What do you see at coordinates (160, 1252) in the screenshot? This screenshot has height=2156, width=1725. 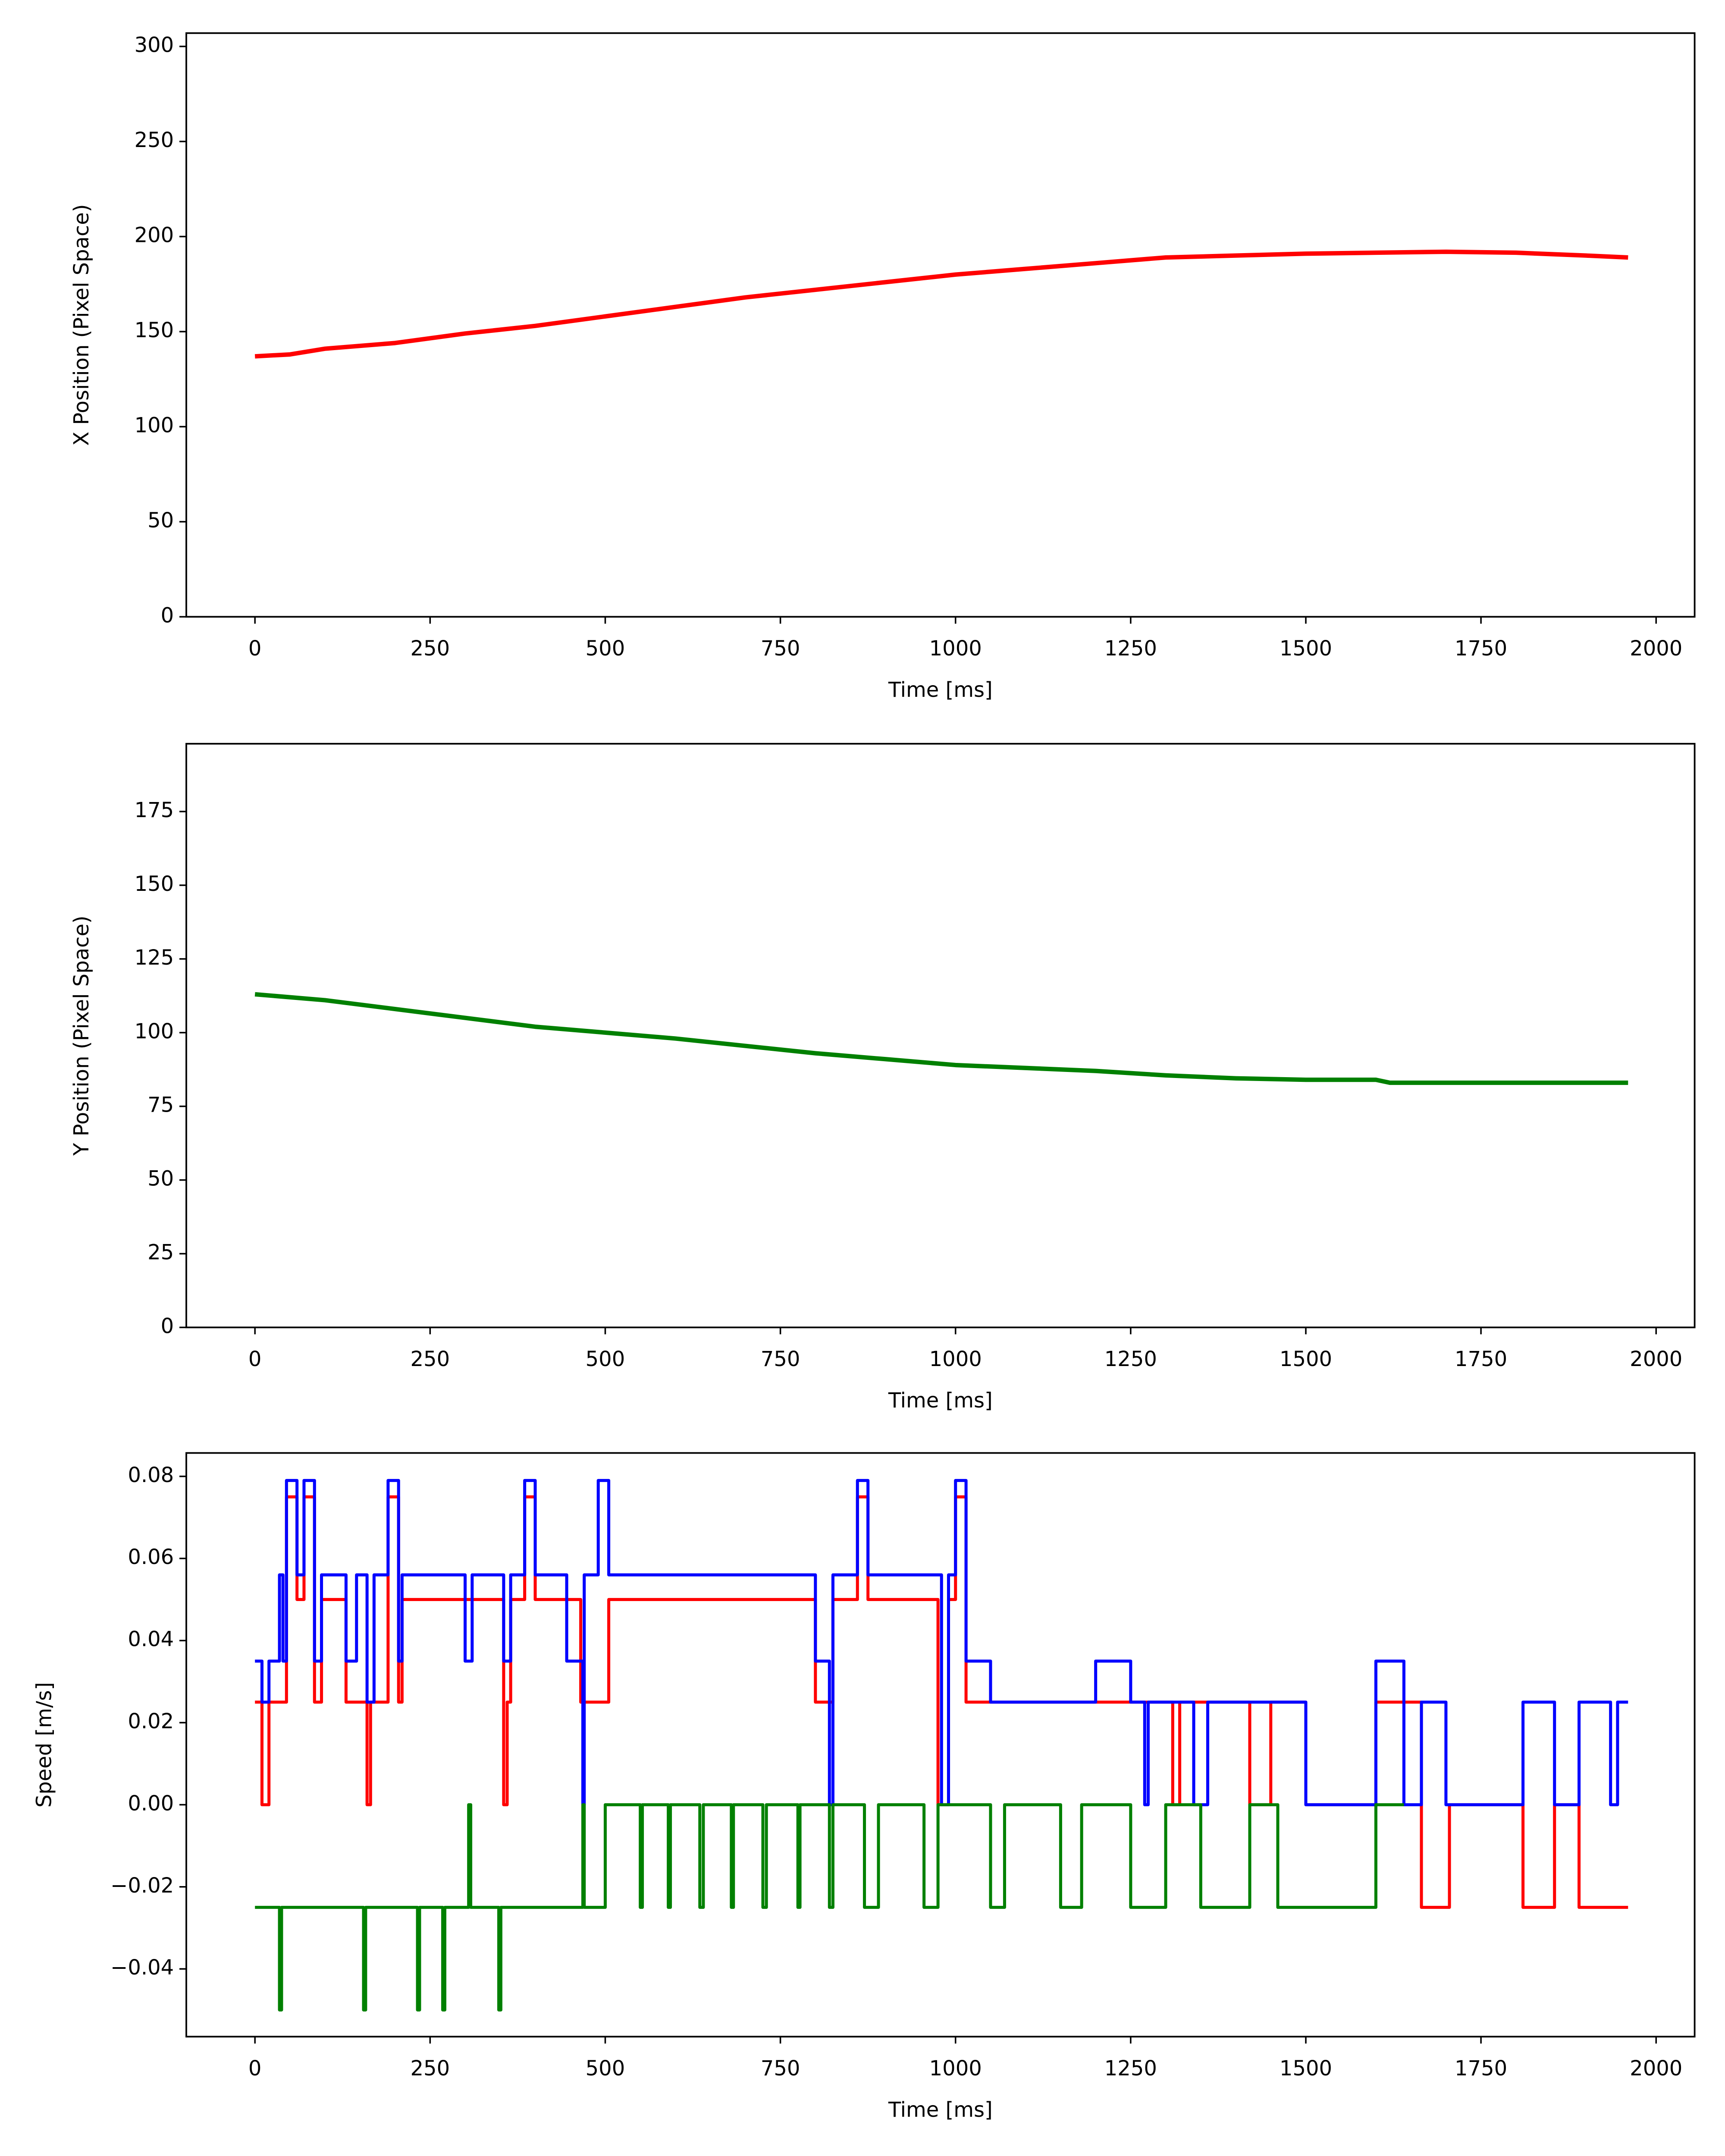 I see `y-tick-label: 25` at bounding box center [160, 1252].